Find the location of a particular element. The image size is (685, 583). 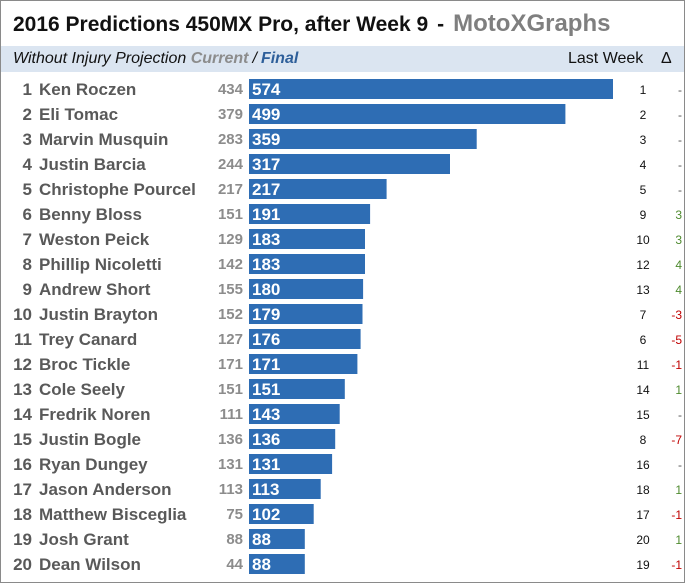

rider-name: Trey Canard is located at coordinates (88, 339).